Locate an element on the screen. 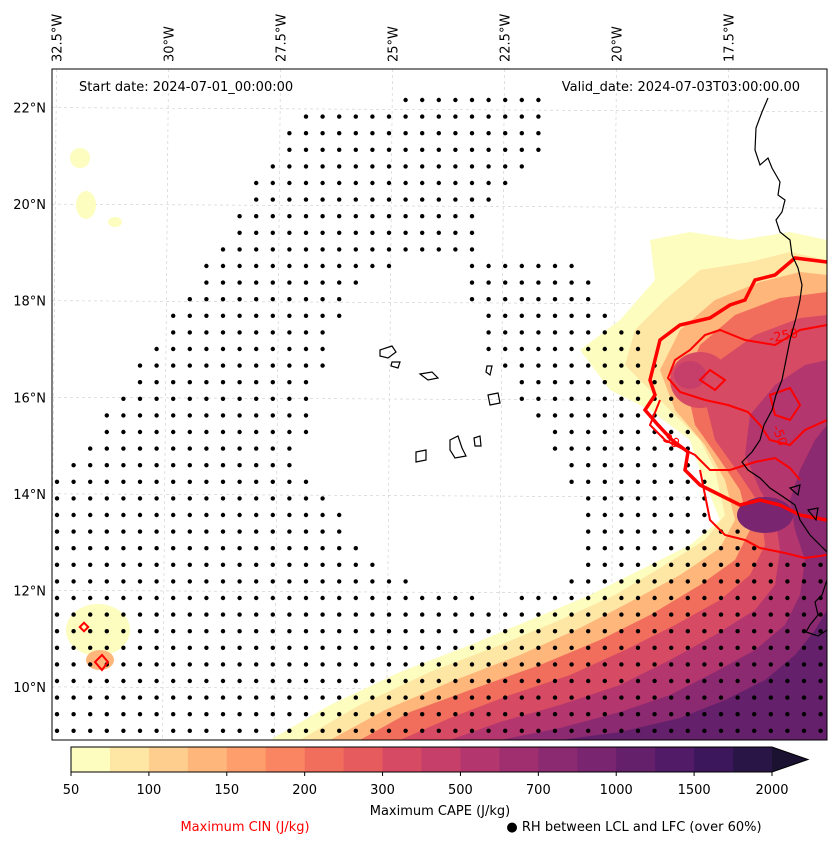 The height and width of the screenshot is (845, 837). cape-patch is located at coordinates (98, 630).